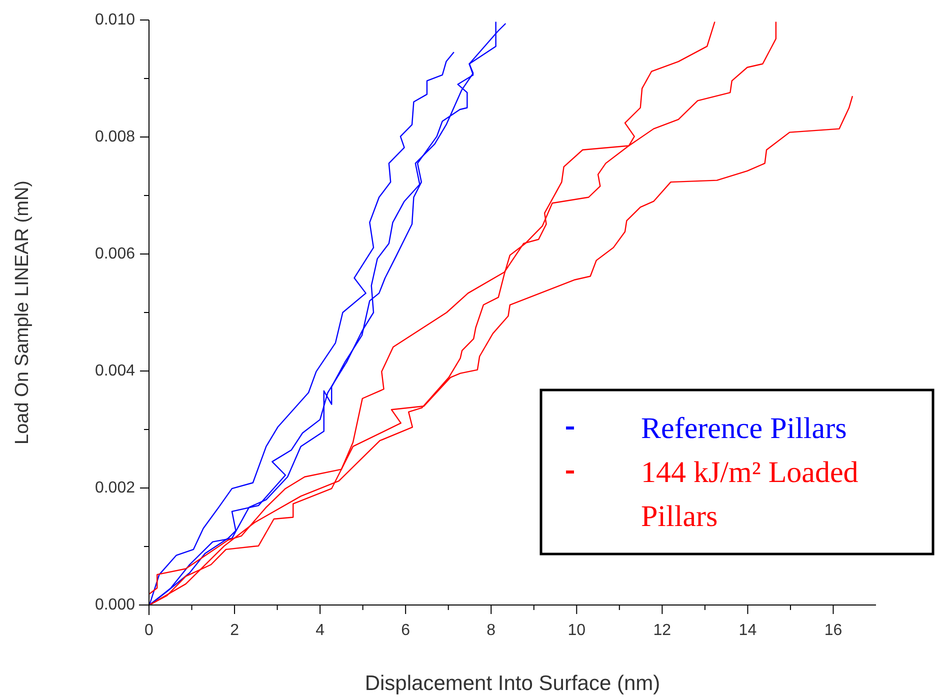 The width and height of the screenshot is (935, 698). I want to click on x-tick-label: 0, so click(149, 630).